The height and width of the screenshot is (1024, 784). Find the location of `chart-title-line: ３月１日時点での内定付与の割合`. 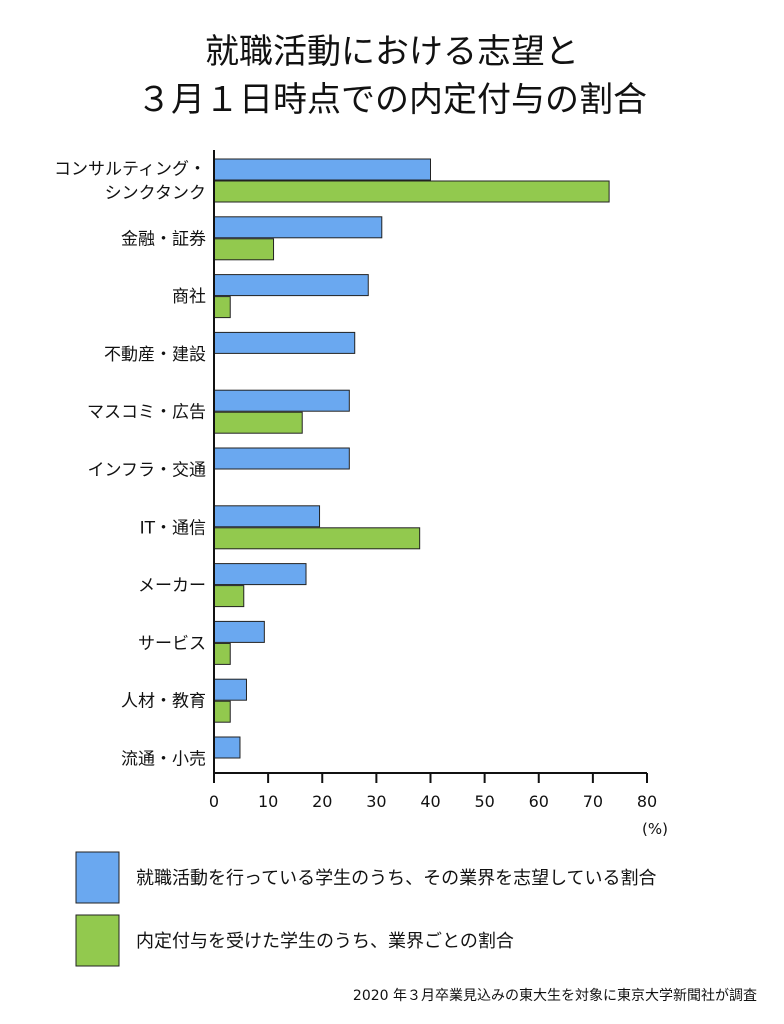

chart-title-line: ３月１日時点での内定付与の割合 is located at coordinates (392, 100).